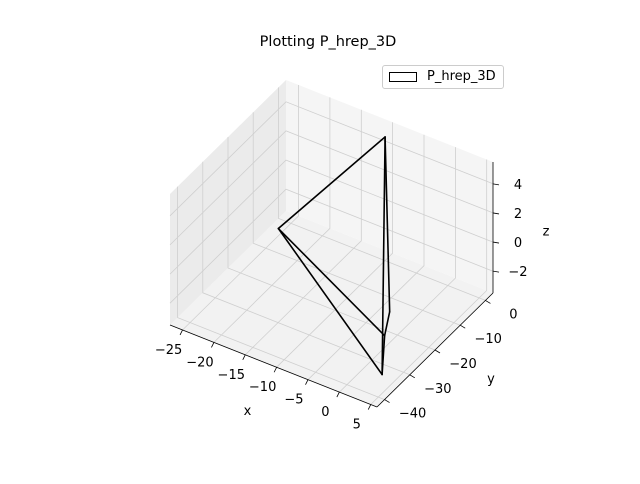  Describe the element at coordinates (331, 183) in the screenshot. I see `edge-apex-left` at that location.